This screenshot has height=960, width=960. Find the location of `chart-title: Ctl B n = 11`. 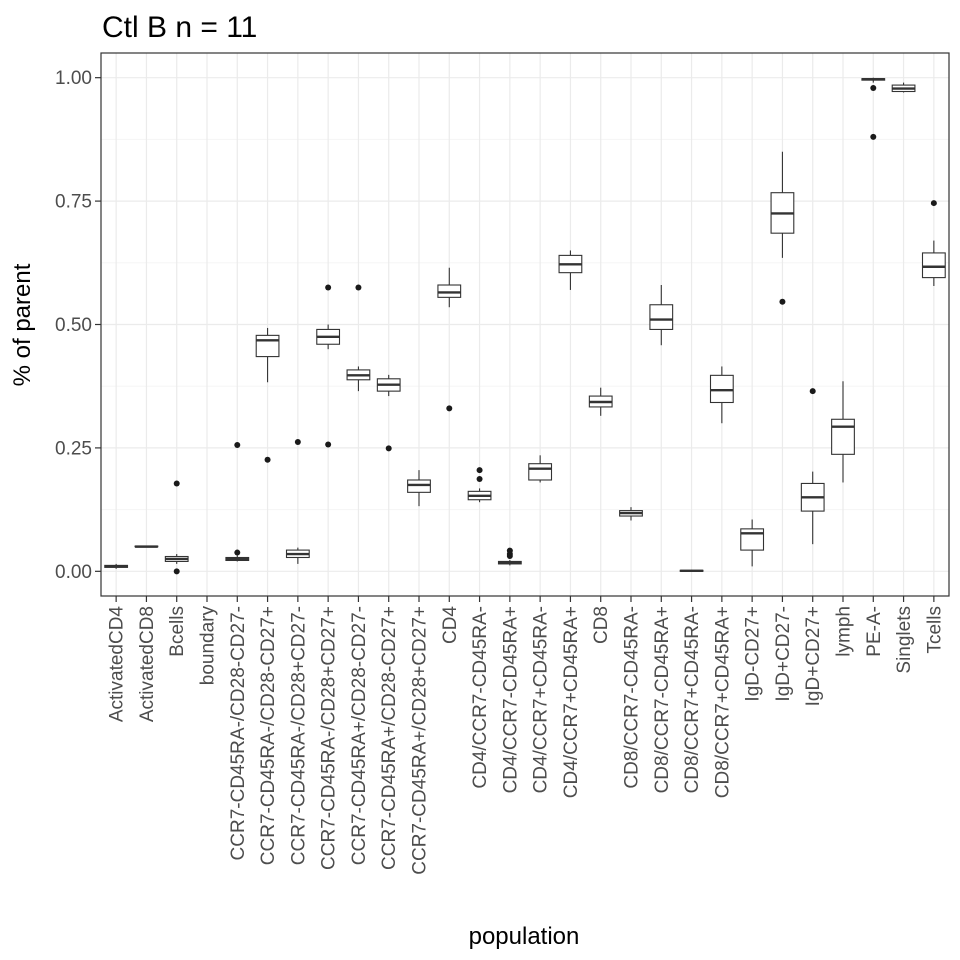

chart-title: Ctl B n = 11 is located at coordinates (179, 27).